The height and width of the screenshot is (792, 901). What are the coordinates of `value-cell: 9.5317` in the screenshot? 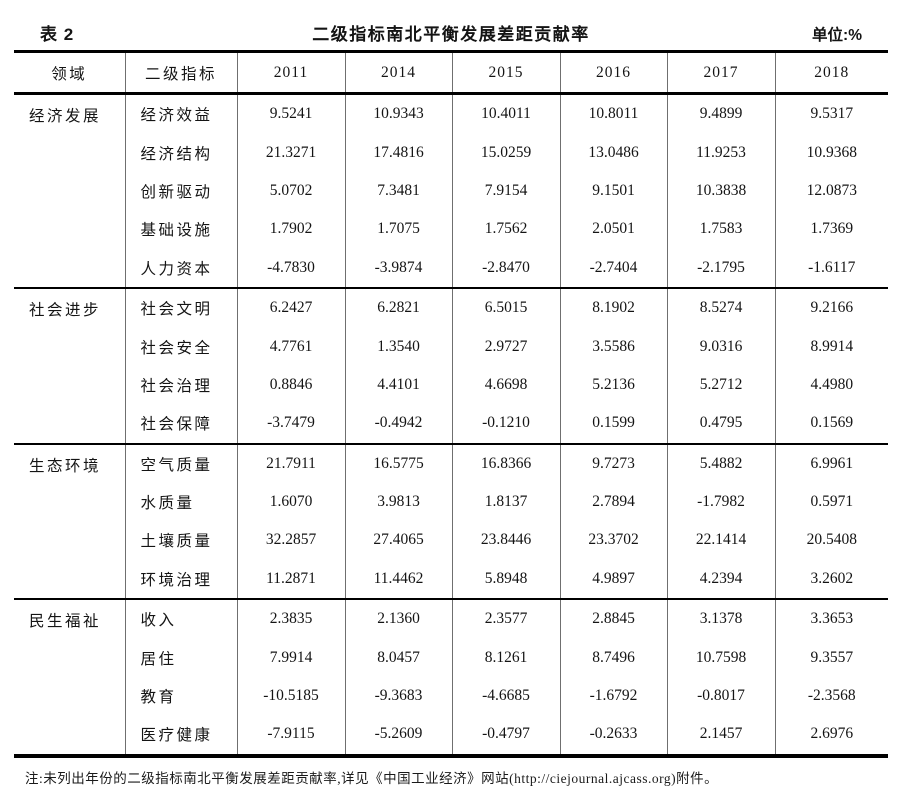 It's located at (832, 114).